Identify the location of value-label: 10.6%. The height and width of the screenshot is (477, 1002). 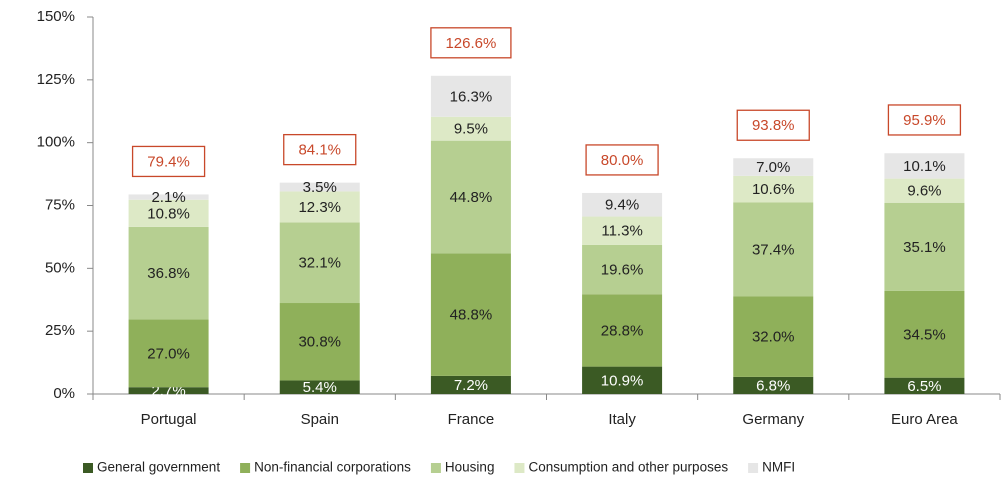
(773, 189).